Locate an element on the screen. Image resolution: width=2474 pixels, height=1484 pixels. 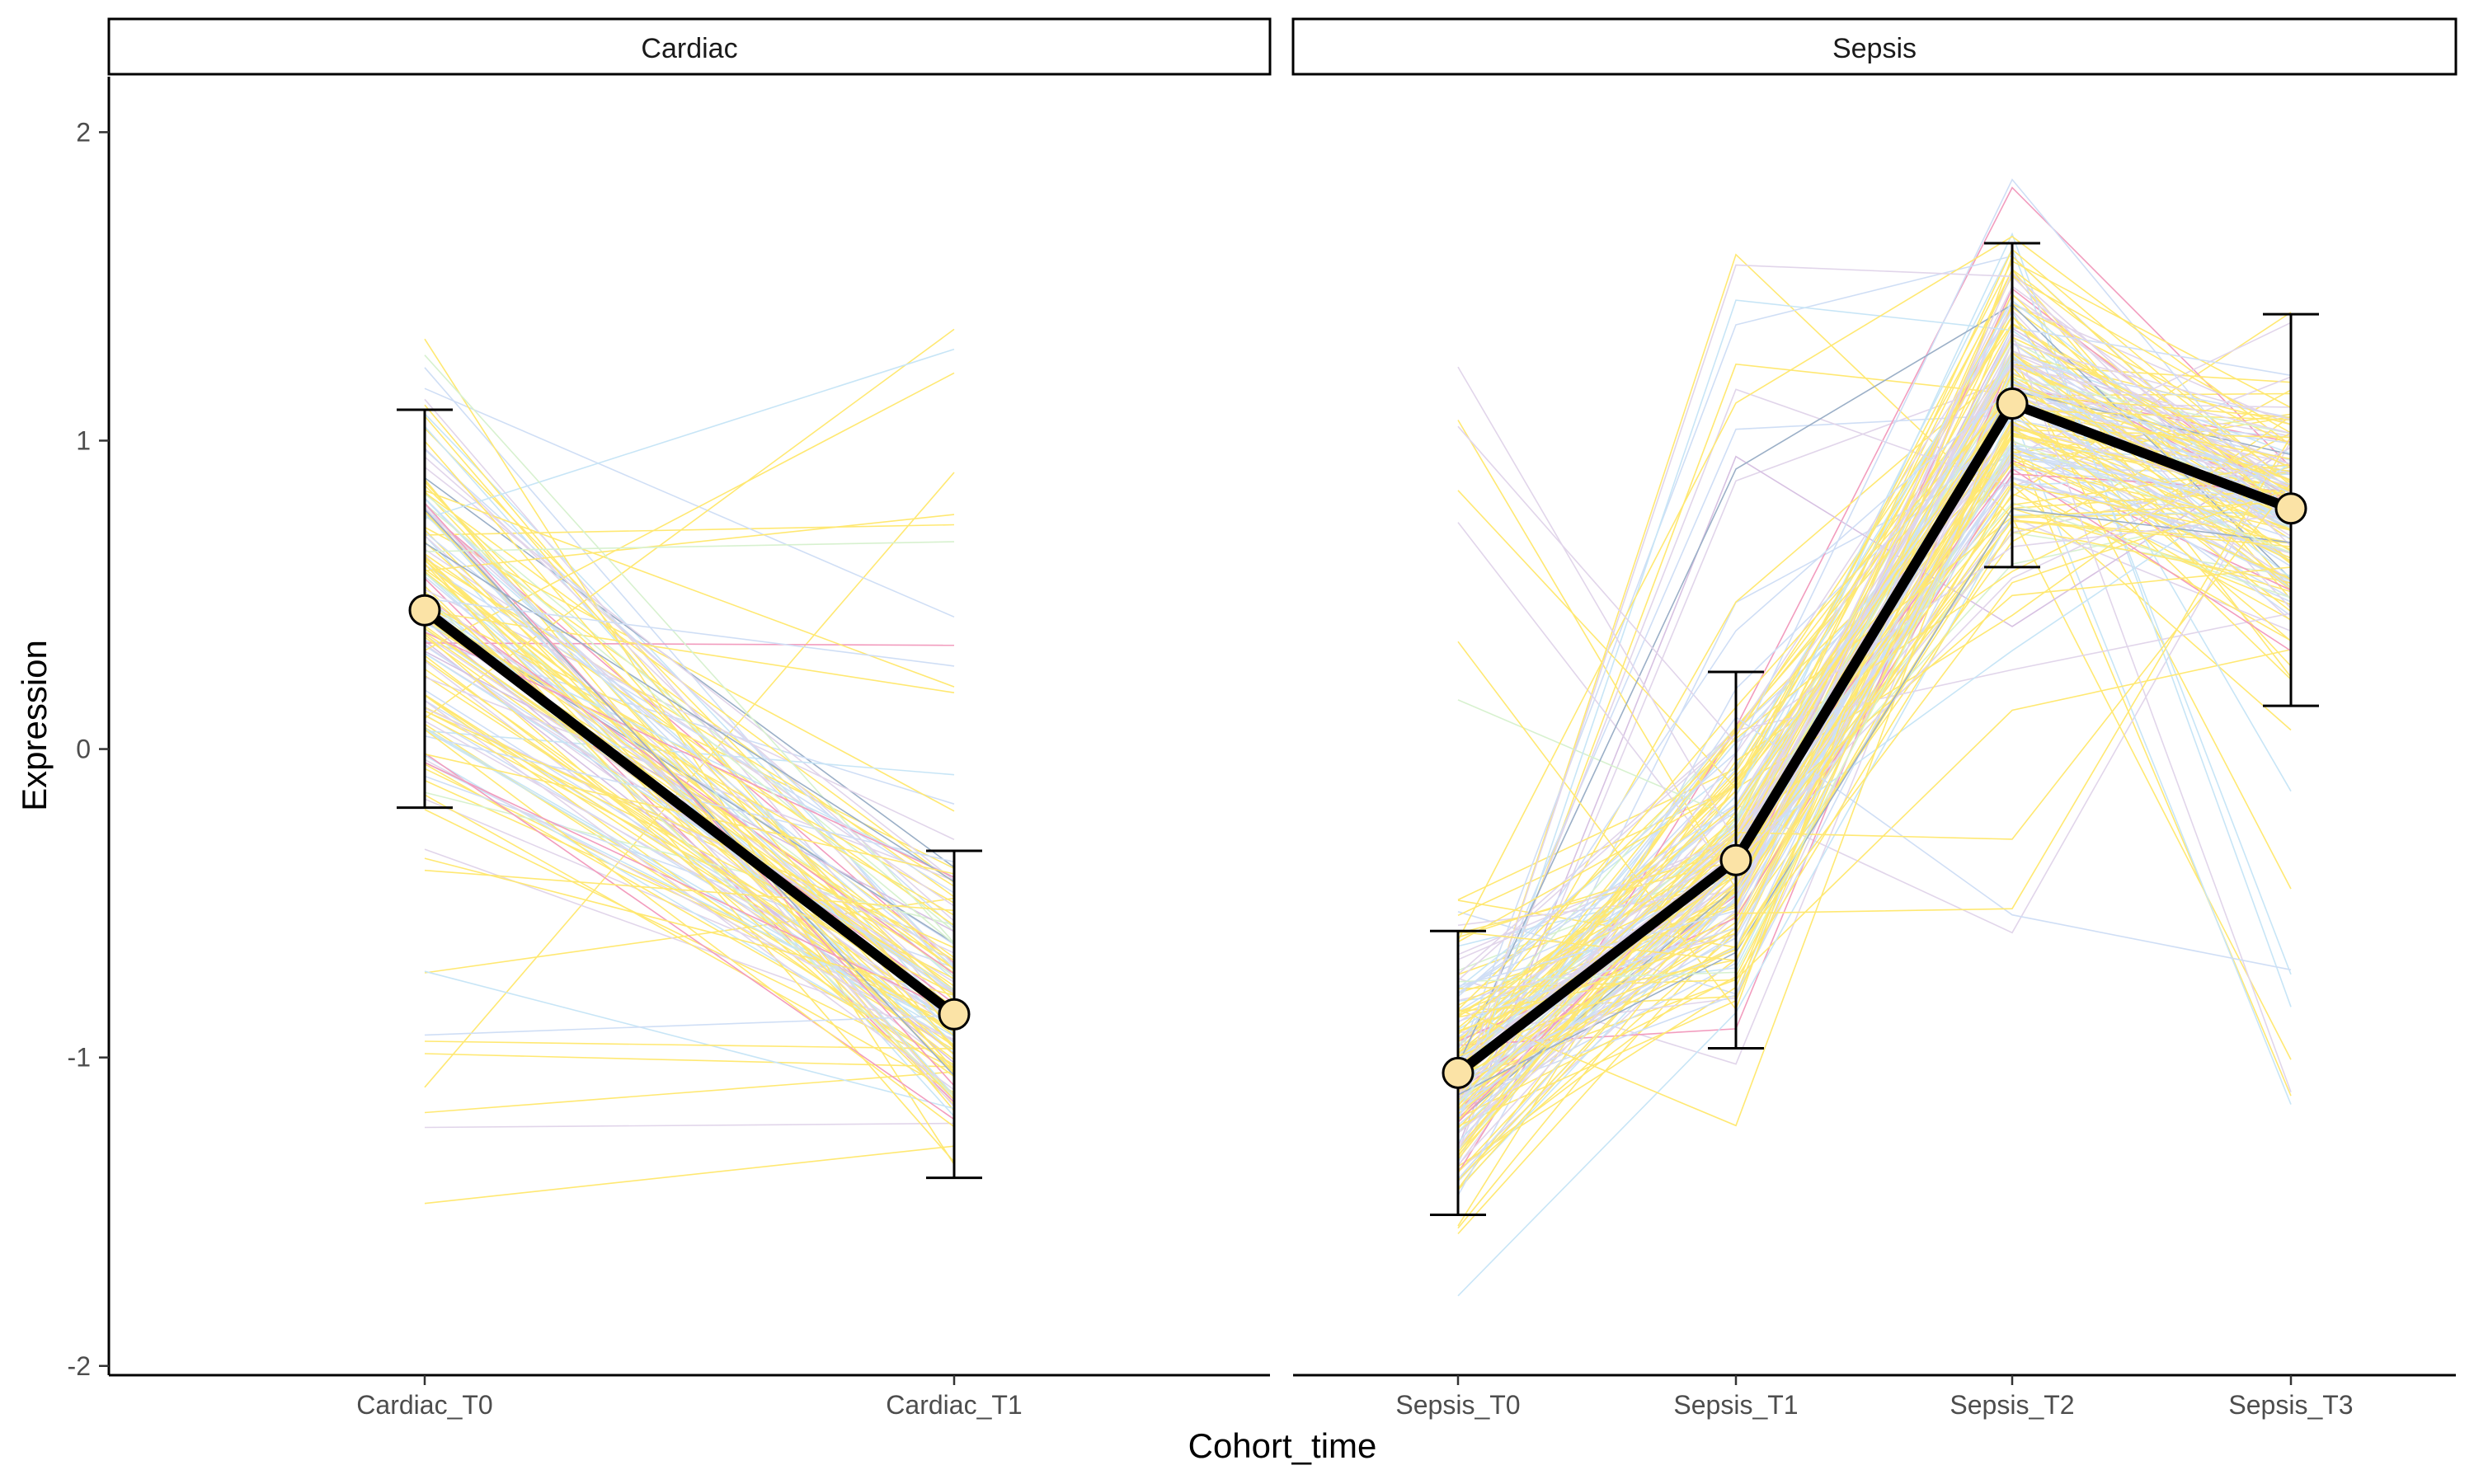
y-tick-label: -1 is located at coordinates (79, 1058).